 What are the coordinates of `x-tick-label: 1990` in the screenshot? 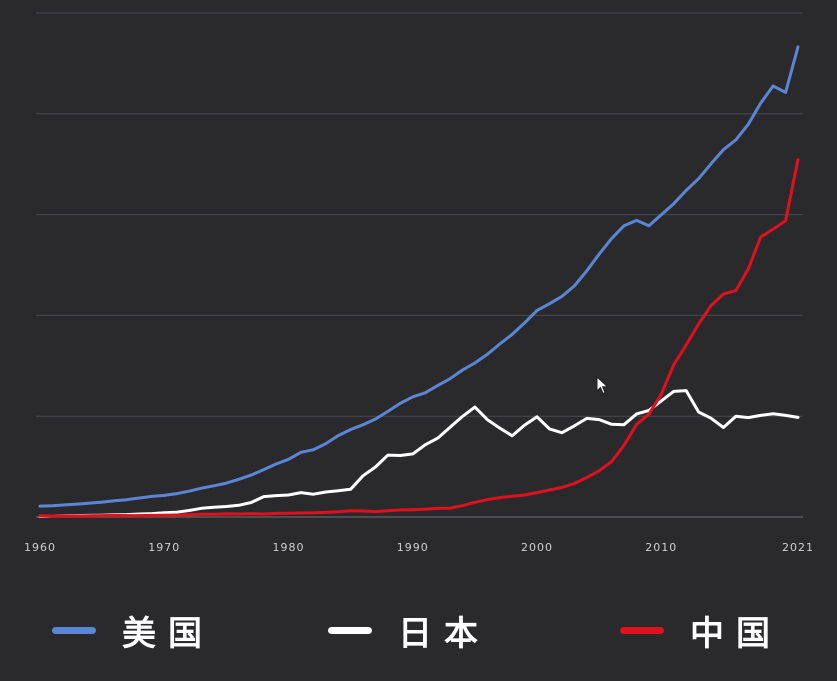 It's located at (413, 547).